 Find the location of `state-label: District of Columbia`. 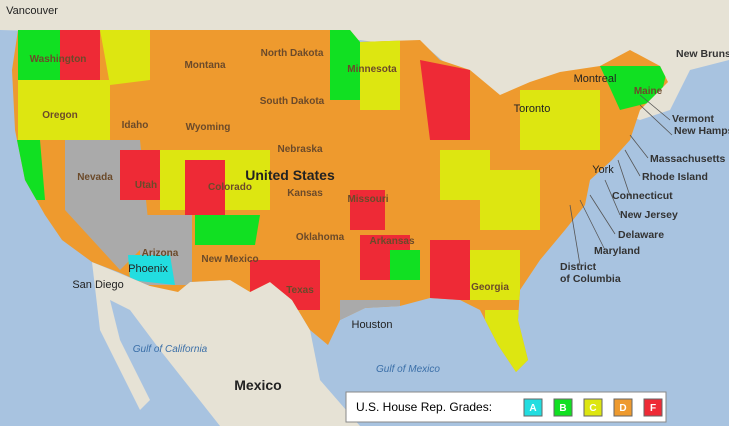

state-label: District of Columbia is located at coordinates (590, 273).